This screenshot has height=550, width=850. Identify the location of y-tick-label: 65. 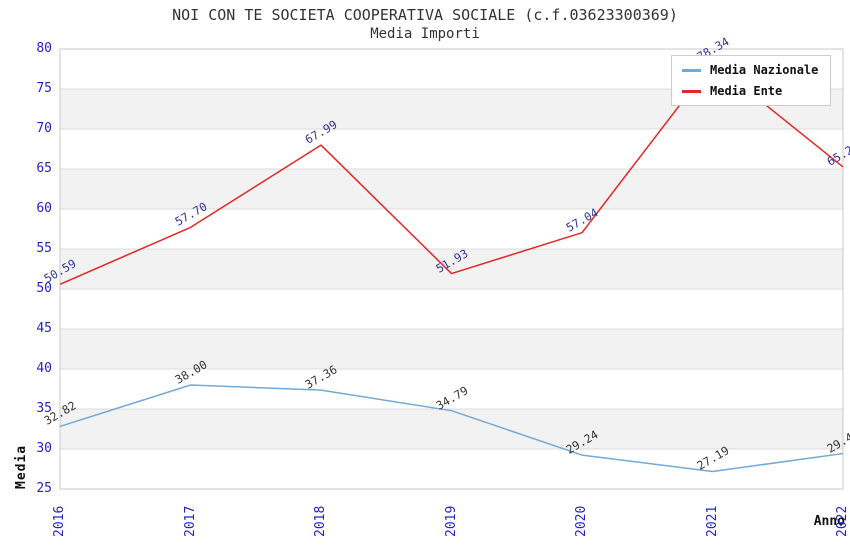
(44, 168).